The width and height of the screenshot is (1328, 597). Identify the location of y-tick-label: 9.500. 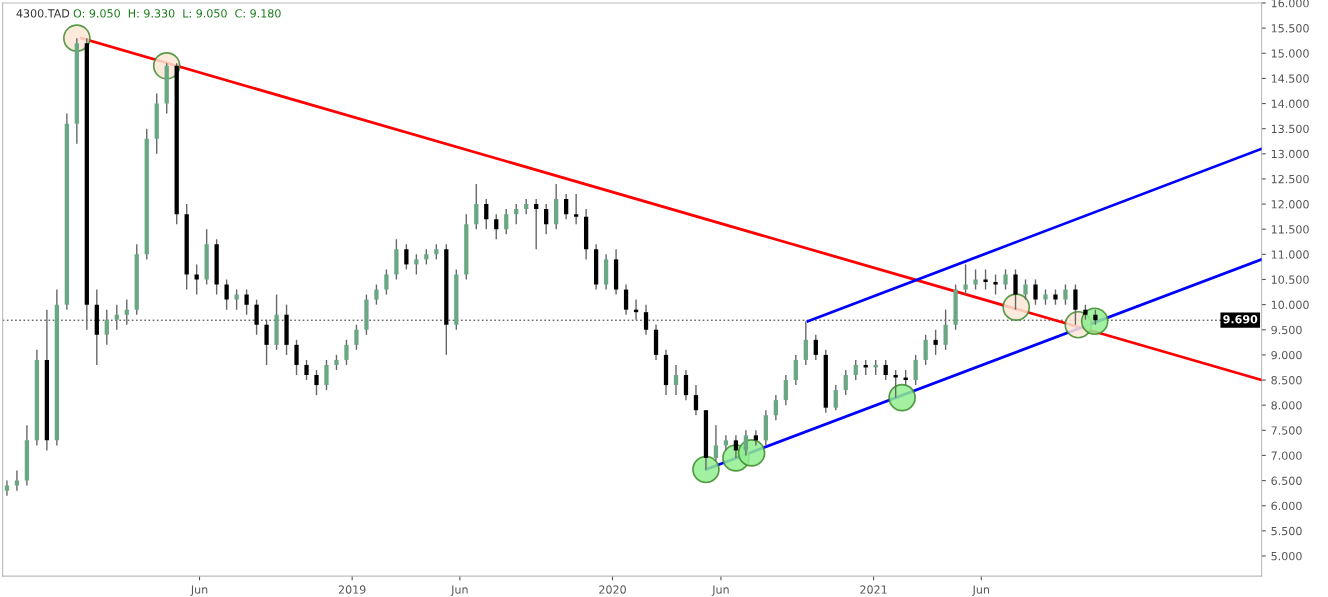
(1286, 330).